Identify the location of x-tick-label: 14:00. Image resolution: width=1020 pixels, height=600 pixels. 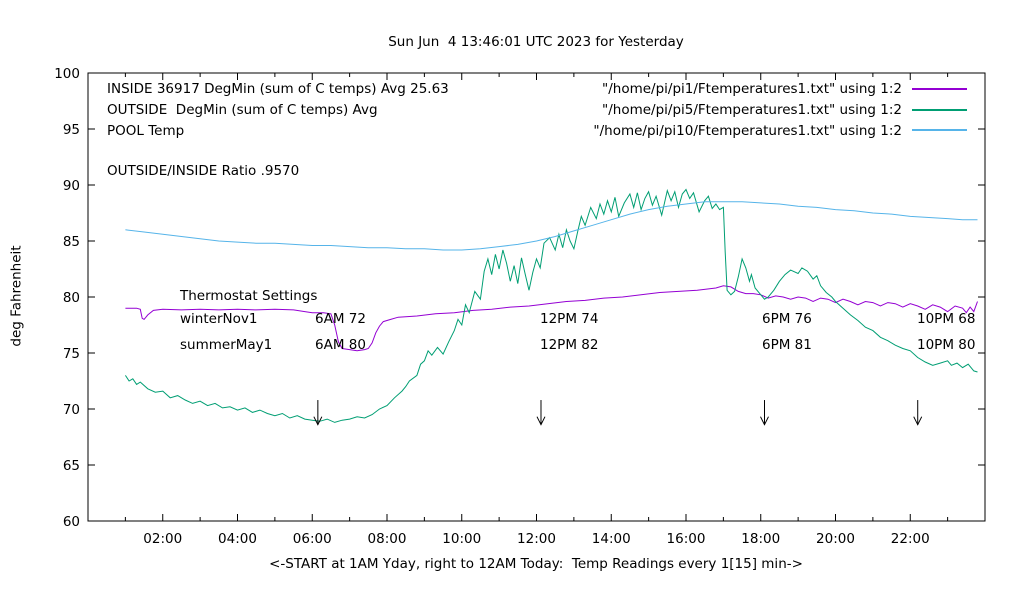
(611, 539).